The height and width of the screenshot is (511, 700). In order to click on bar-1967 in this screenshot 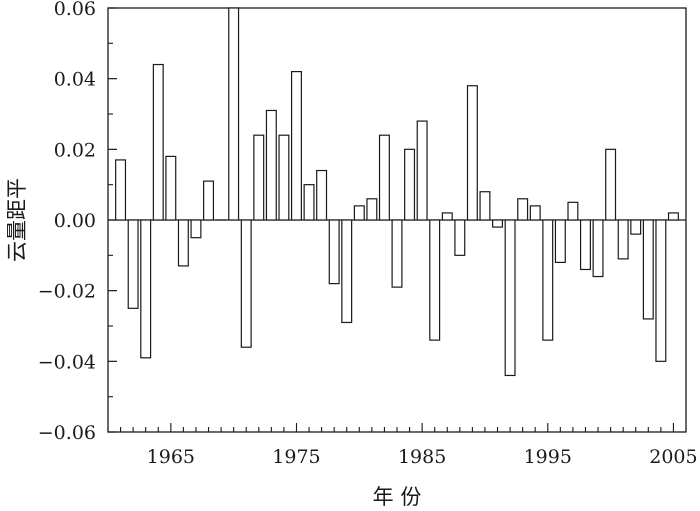, I will do `click(196, 229)`.